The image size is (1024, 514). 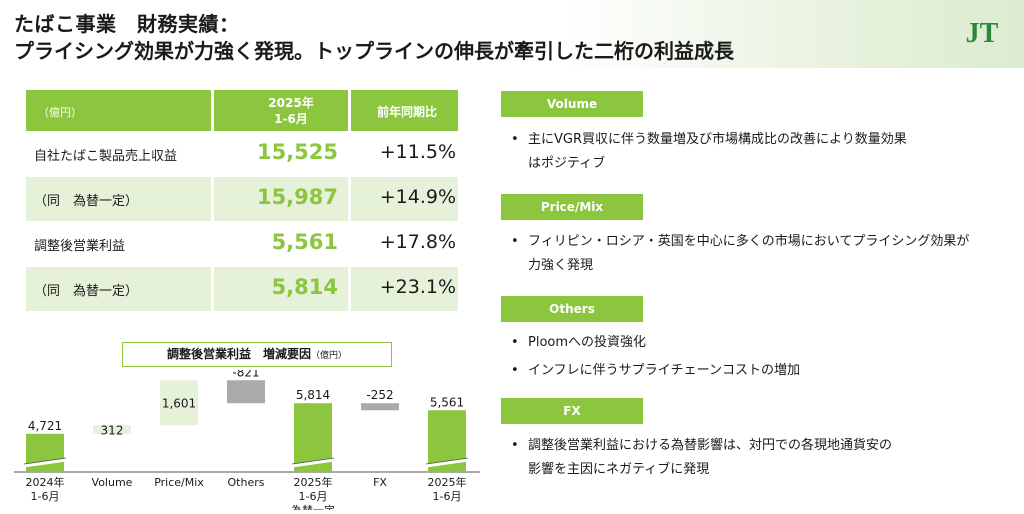 I want to click on data-label: -821, so click(x=245, y=374).